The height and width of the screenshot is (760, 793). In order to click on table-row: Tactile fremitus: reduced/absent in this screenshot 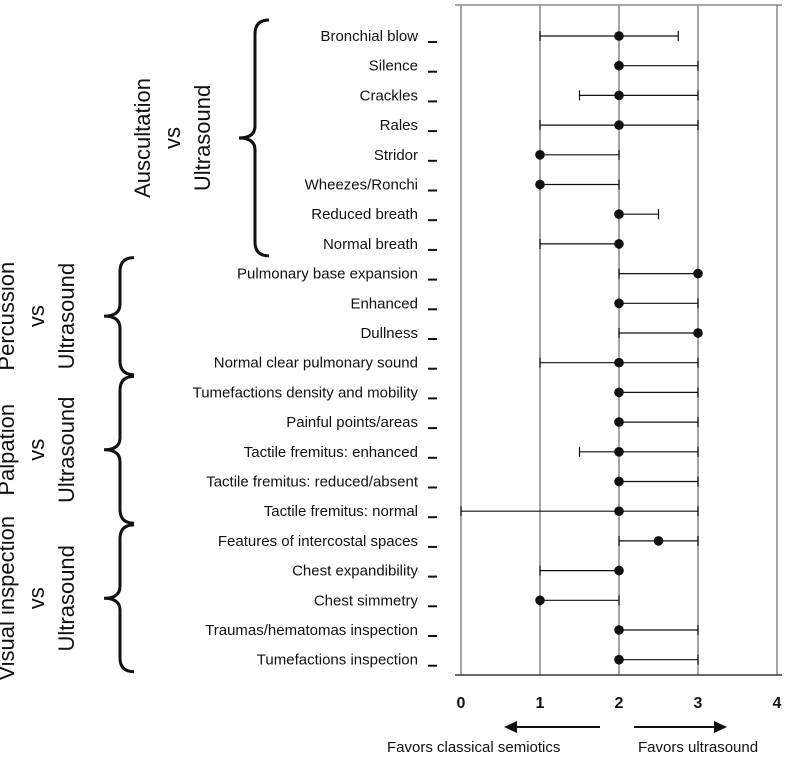, I will do `click(452, 482)`.